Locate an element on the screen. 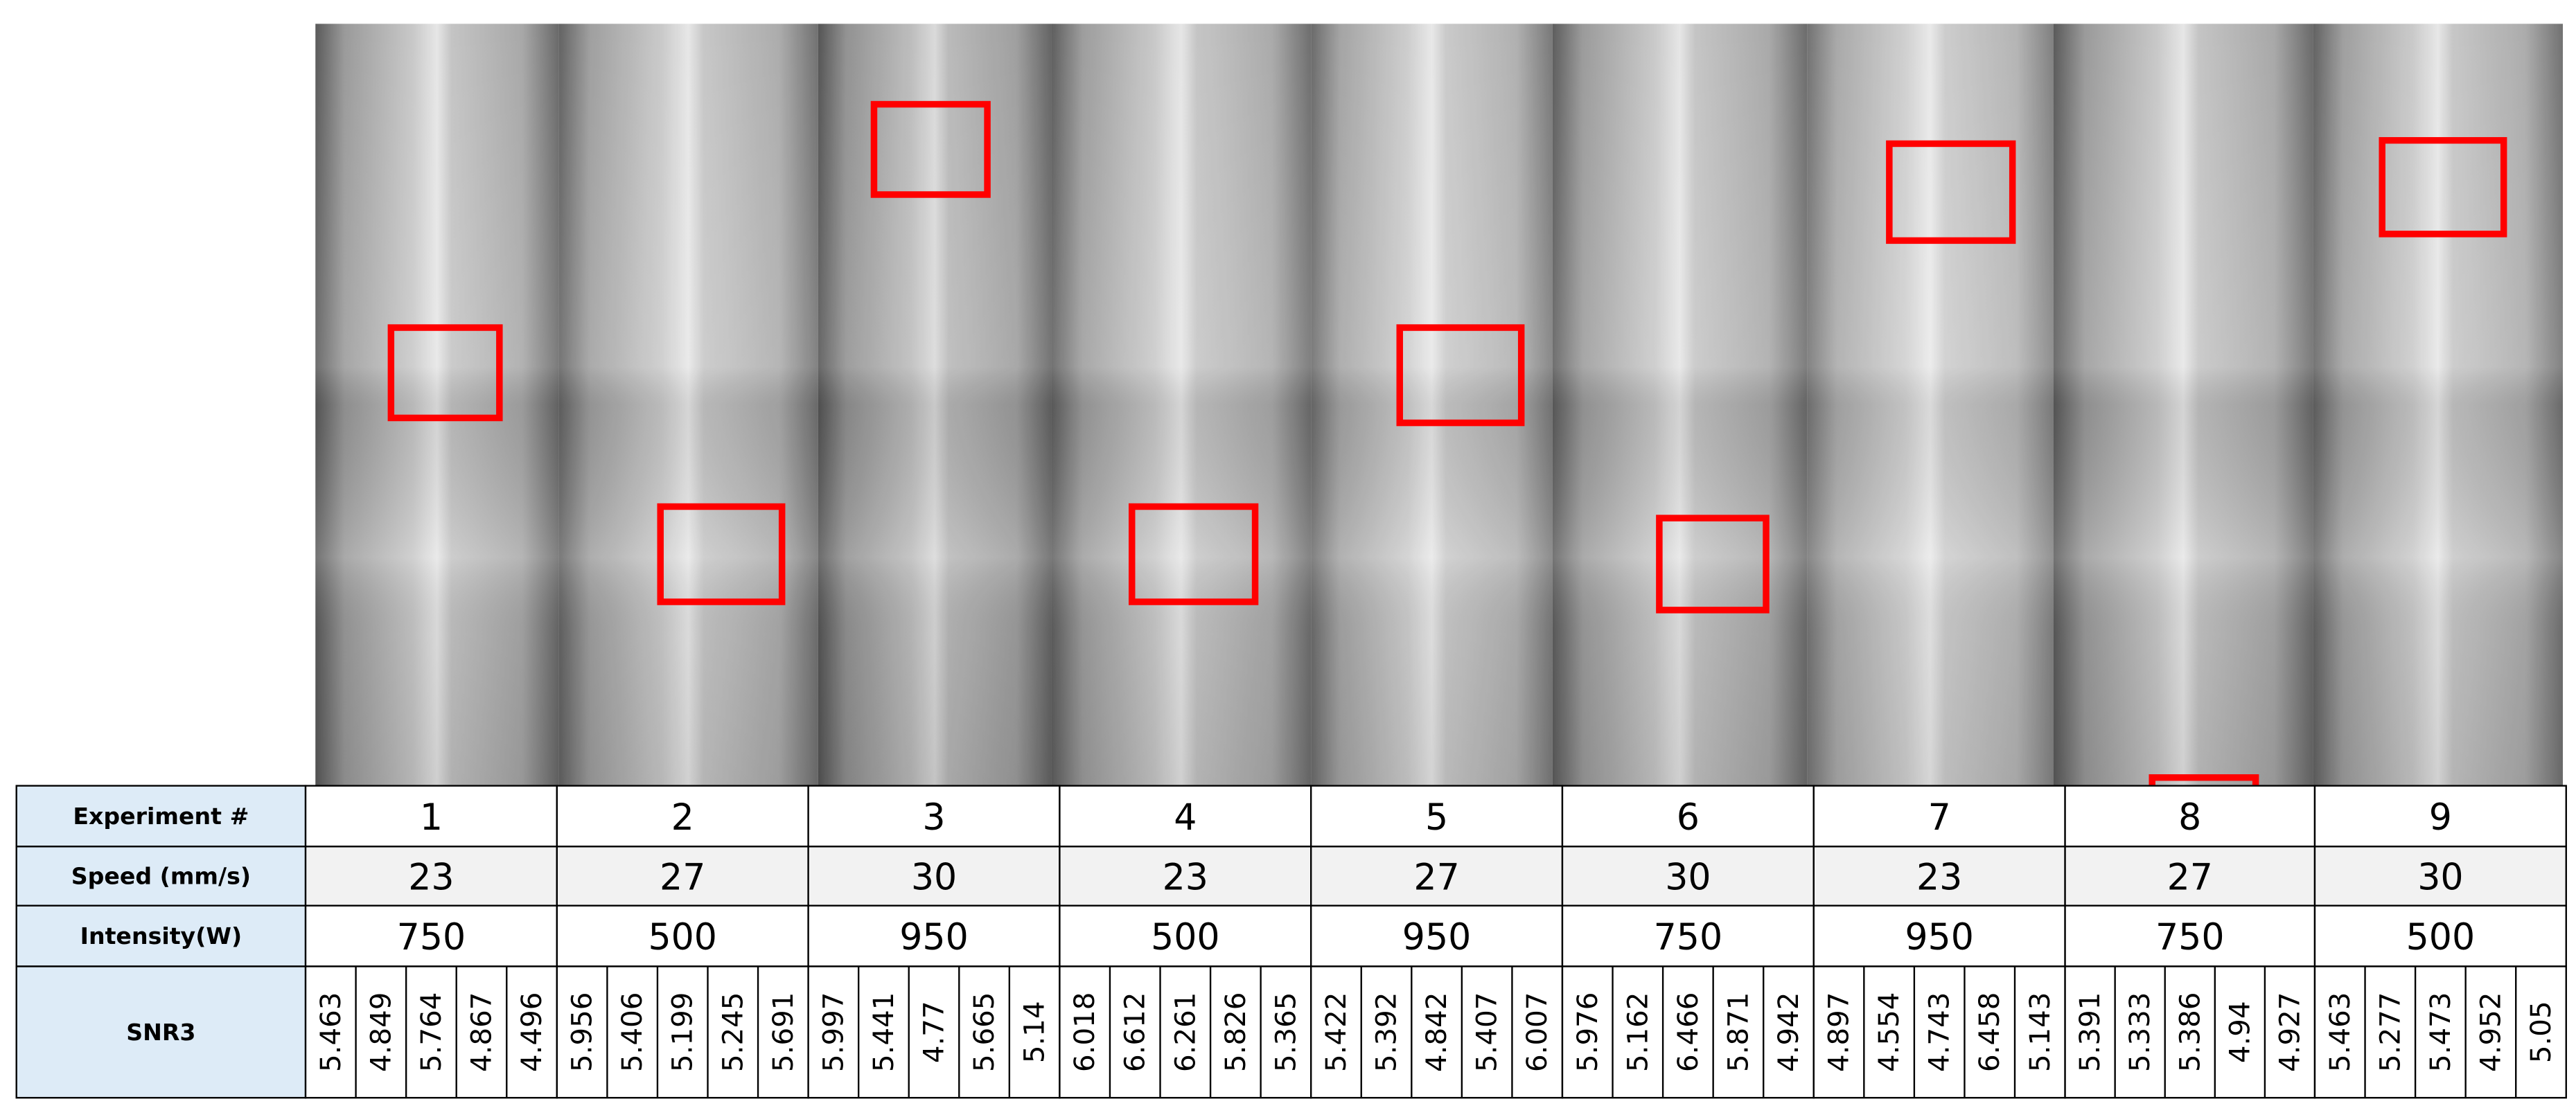 The width and height of the screenshot is (2576, 1115). snr-value: 4.94 is located at coordinates (2239, 1032).